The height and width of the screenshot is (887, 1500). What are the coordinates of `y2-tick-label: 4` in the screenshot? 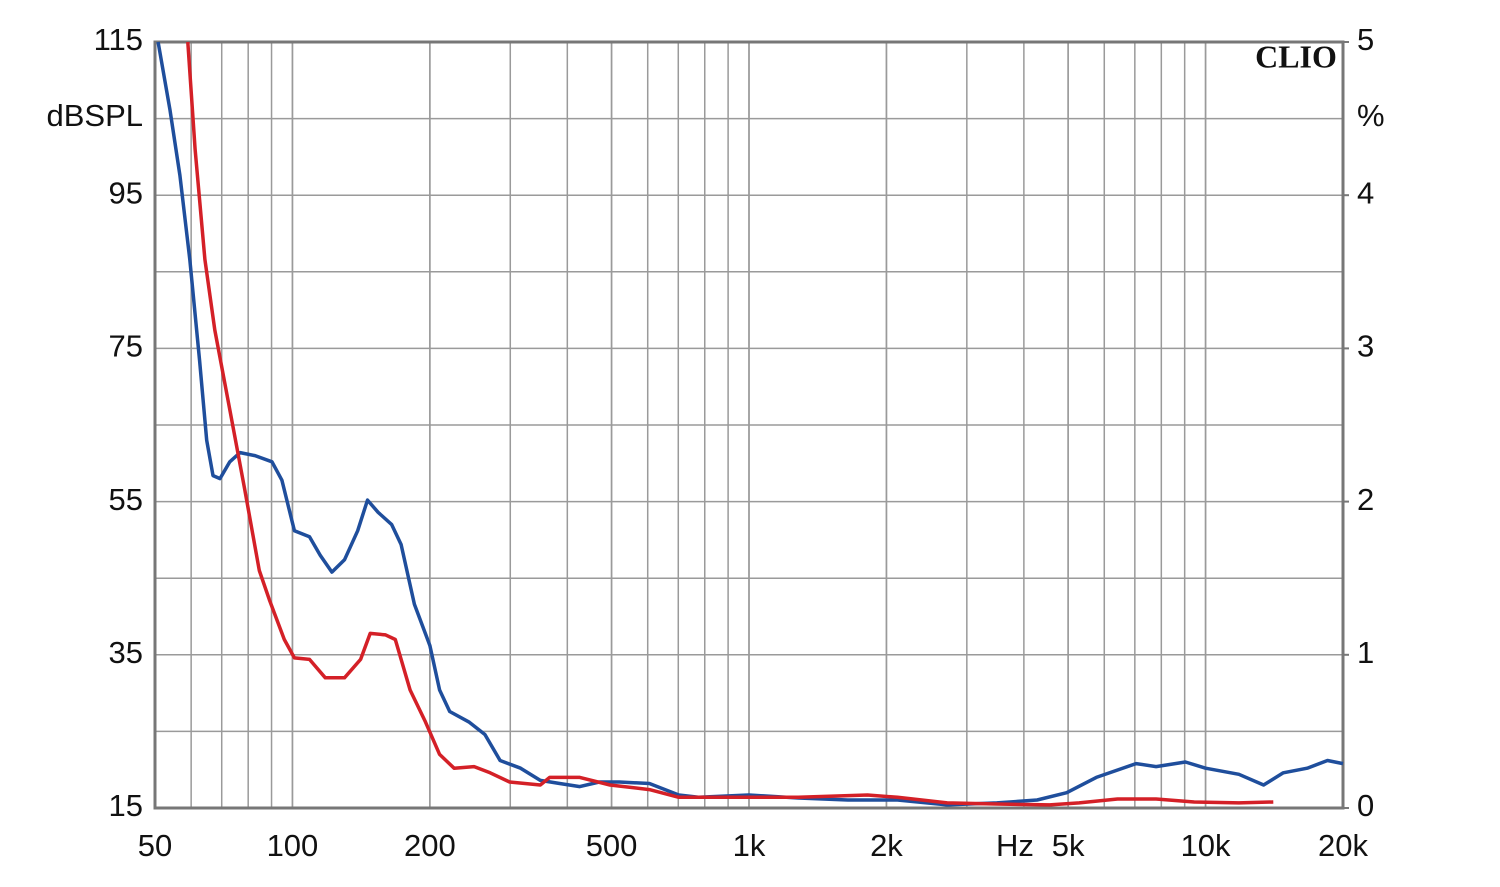 It's located at (1365, 192).